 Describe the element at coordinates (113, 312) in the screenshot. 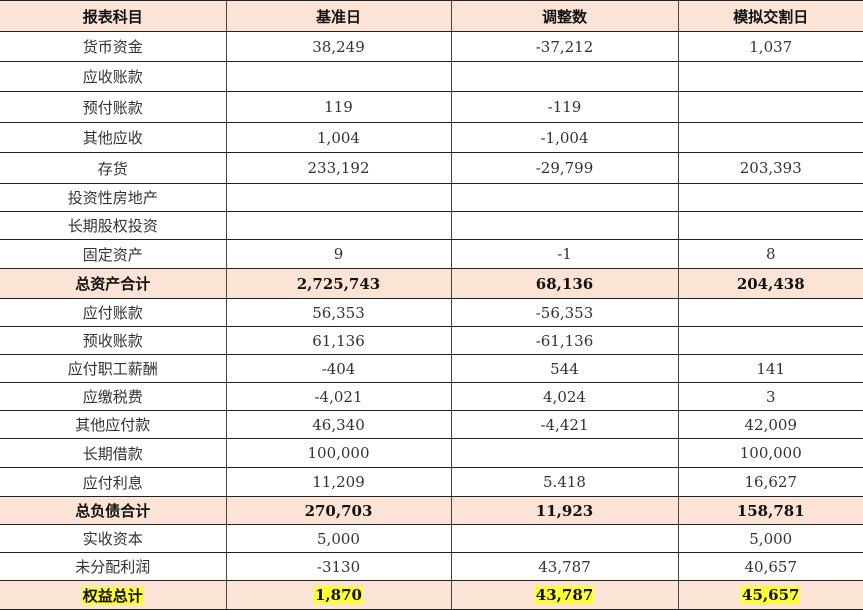

I see `cell-item: 应付账款` at that location.